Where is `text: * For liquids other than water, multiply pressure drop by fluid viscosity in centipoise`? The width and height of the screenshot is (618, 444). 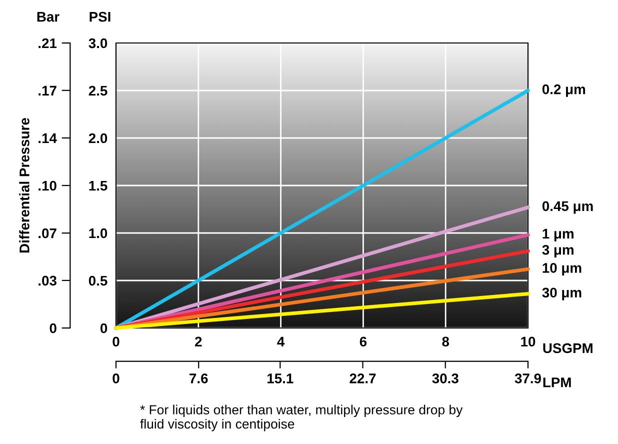
text: * For liquids other than water, multiply pressure drop by fluid viscosity in centipoise is located at coordinates (301, 418).